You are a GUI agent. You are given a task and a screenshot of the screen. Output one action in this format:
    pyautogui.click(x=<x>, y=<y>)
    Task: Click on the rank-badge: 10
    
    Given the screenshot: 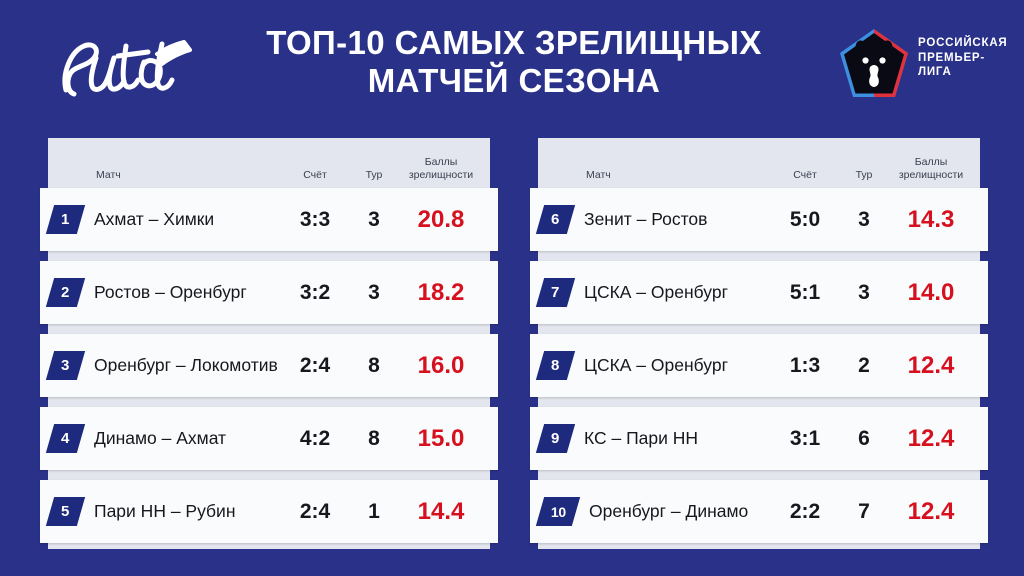 What is the action you would take?
    pyautogui.click(x=558, y=511)
    